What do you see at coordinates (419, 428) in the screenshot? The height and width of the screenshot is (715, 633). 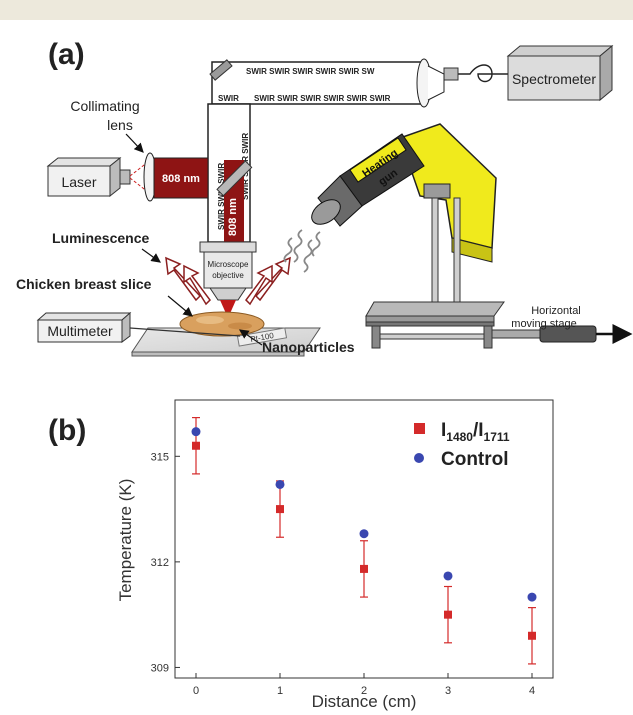 I see `legend-square-marker` at bounding box center [419, 428].